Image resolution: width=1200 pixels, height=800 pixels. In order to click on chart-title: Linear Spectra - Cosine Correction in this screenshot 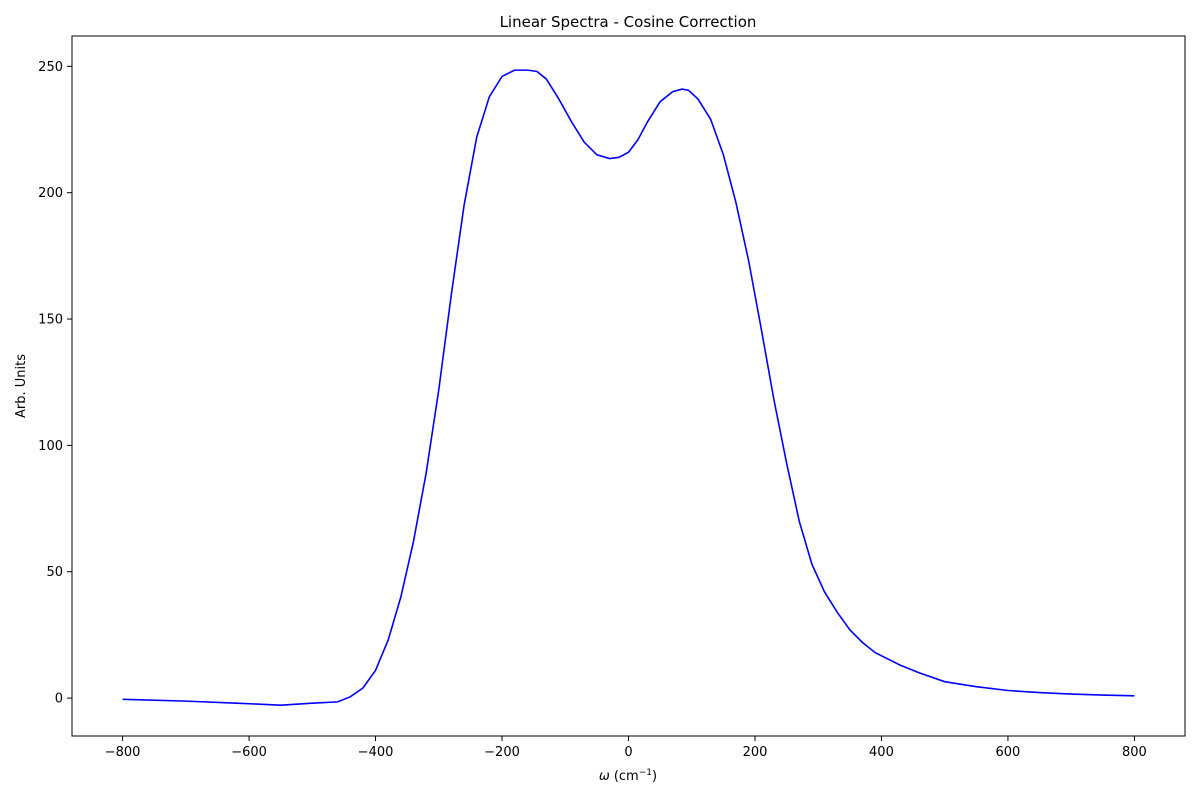, I will do `click(628, 22)`.